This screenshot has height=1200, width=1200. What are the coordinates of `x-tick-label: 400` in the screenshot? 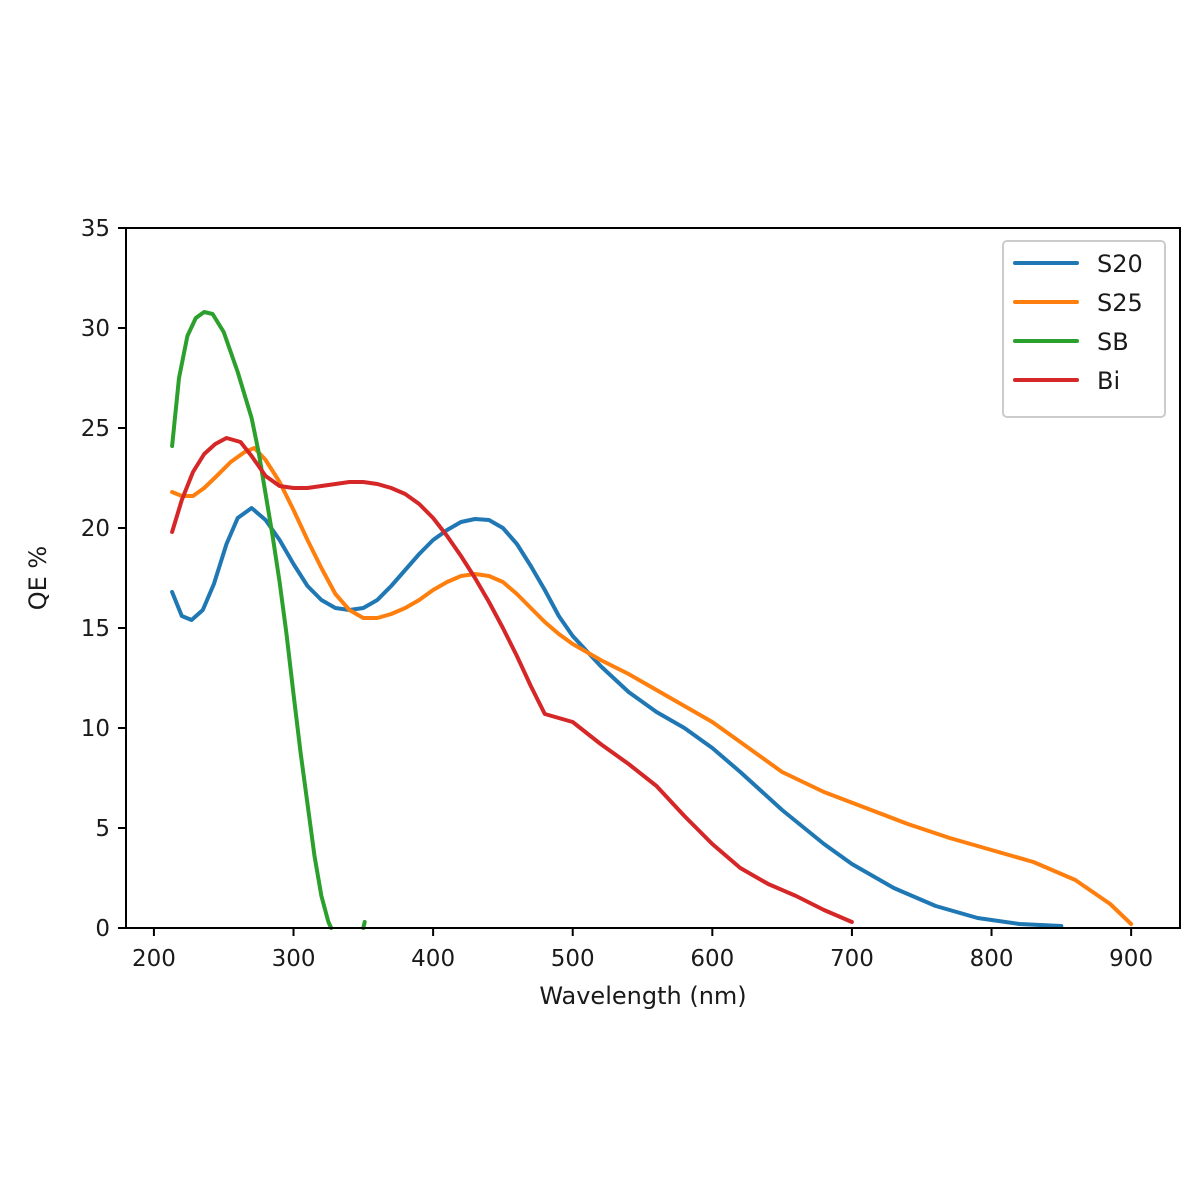 It's located at (433, 959).